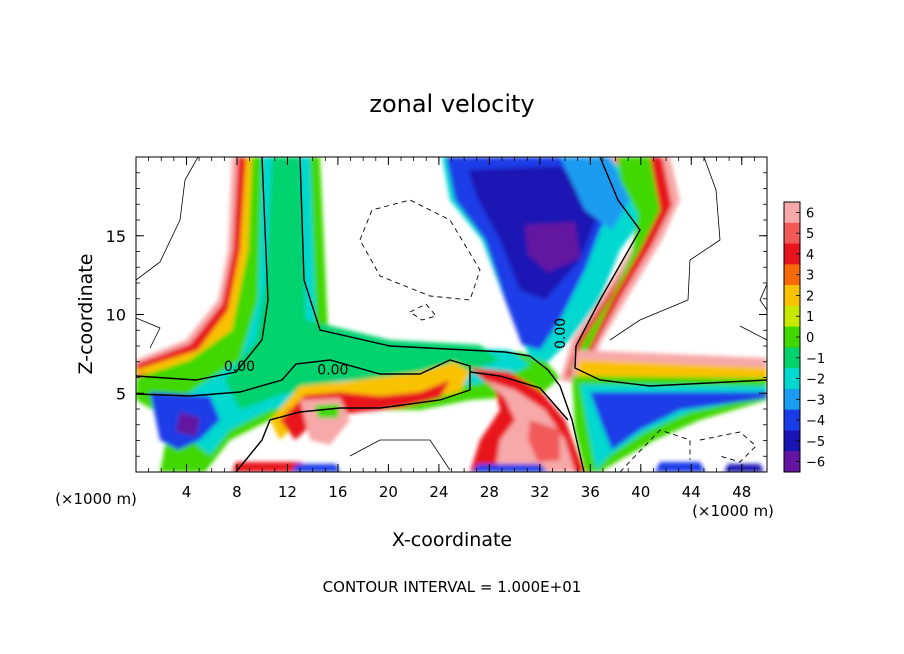 The height and width of the screenshot is (654, 904). I want to click on x-tick-label: 48, so click(741, 492).